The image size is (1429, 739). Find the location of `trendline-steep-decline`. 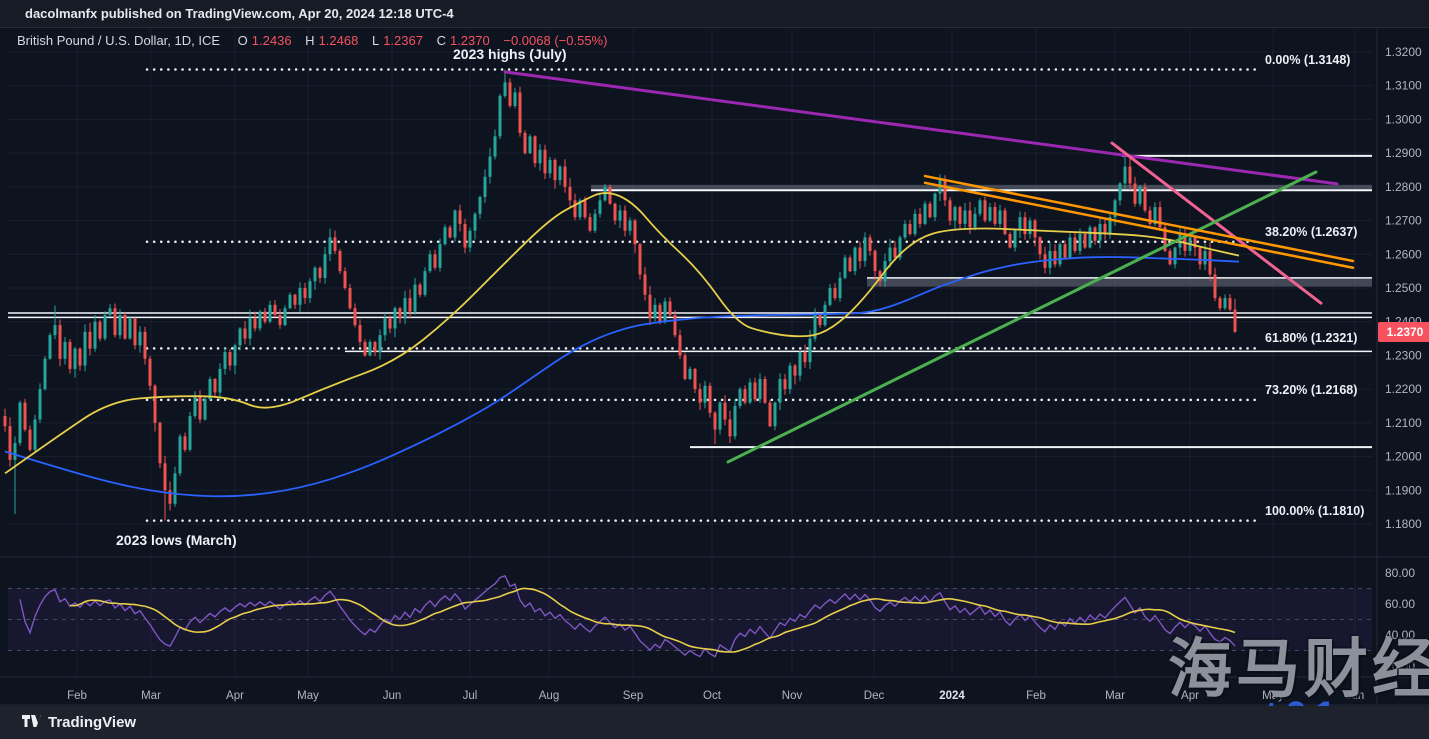

trendline-steep-decline is located at coordinates (1216, 223).